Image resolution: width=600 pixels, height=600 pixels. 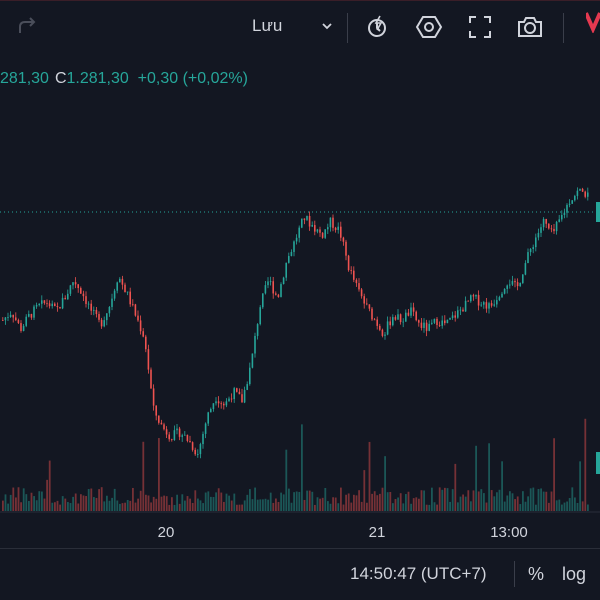 I want to click on percent-scale-button: %, so click(x=536, y=574).